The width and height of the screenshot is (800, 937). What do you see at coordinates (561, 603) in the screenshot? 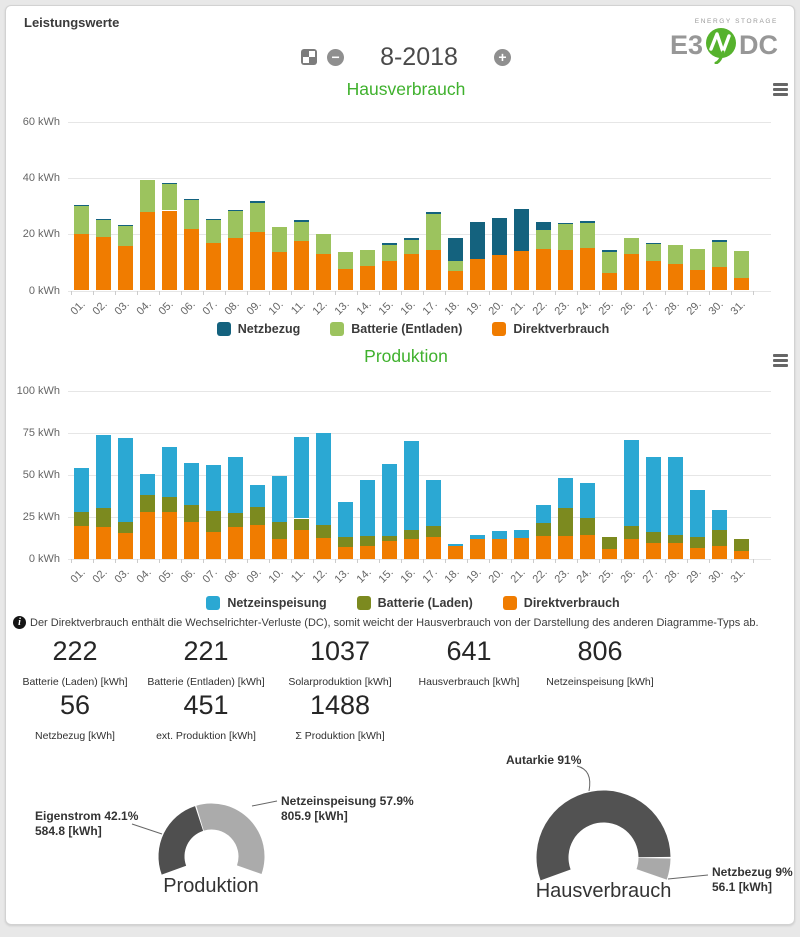
I see `legend-item-direktverbrauch: Direktverbrauch` at bounding box center [561, 603].